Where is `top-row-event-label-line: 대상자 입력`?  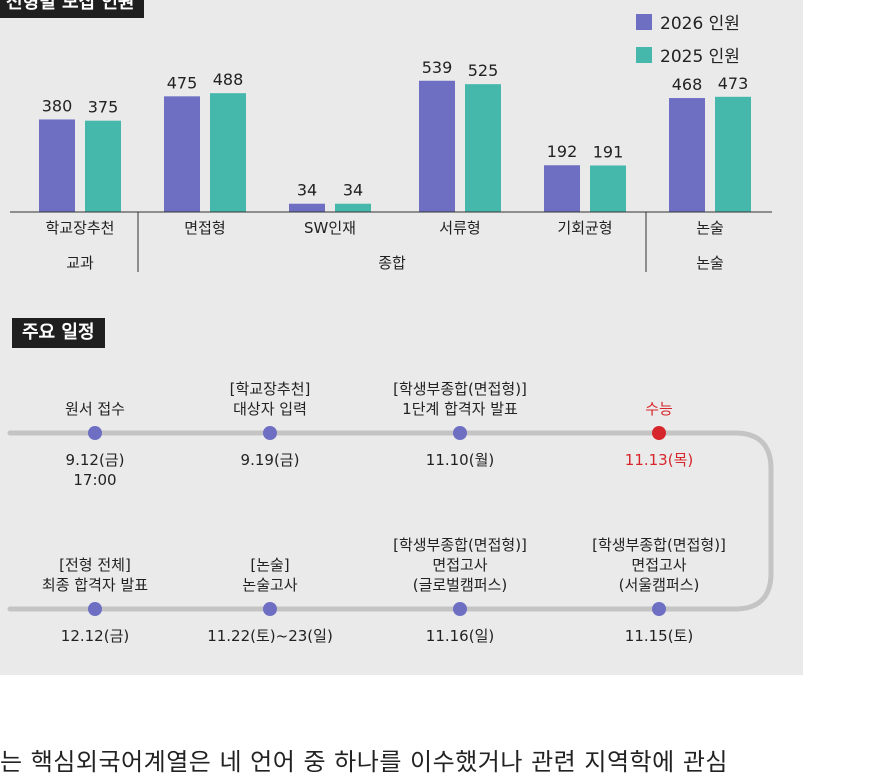
top-row-event-label-line: 대상자 입력 is located at coordinates (270, 409).